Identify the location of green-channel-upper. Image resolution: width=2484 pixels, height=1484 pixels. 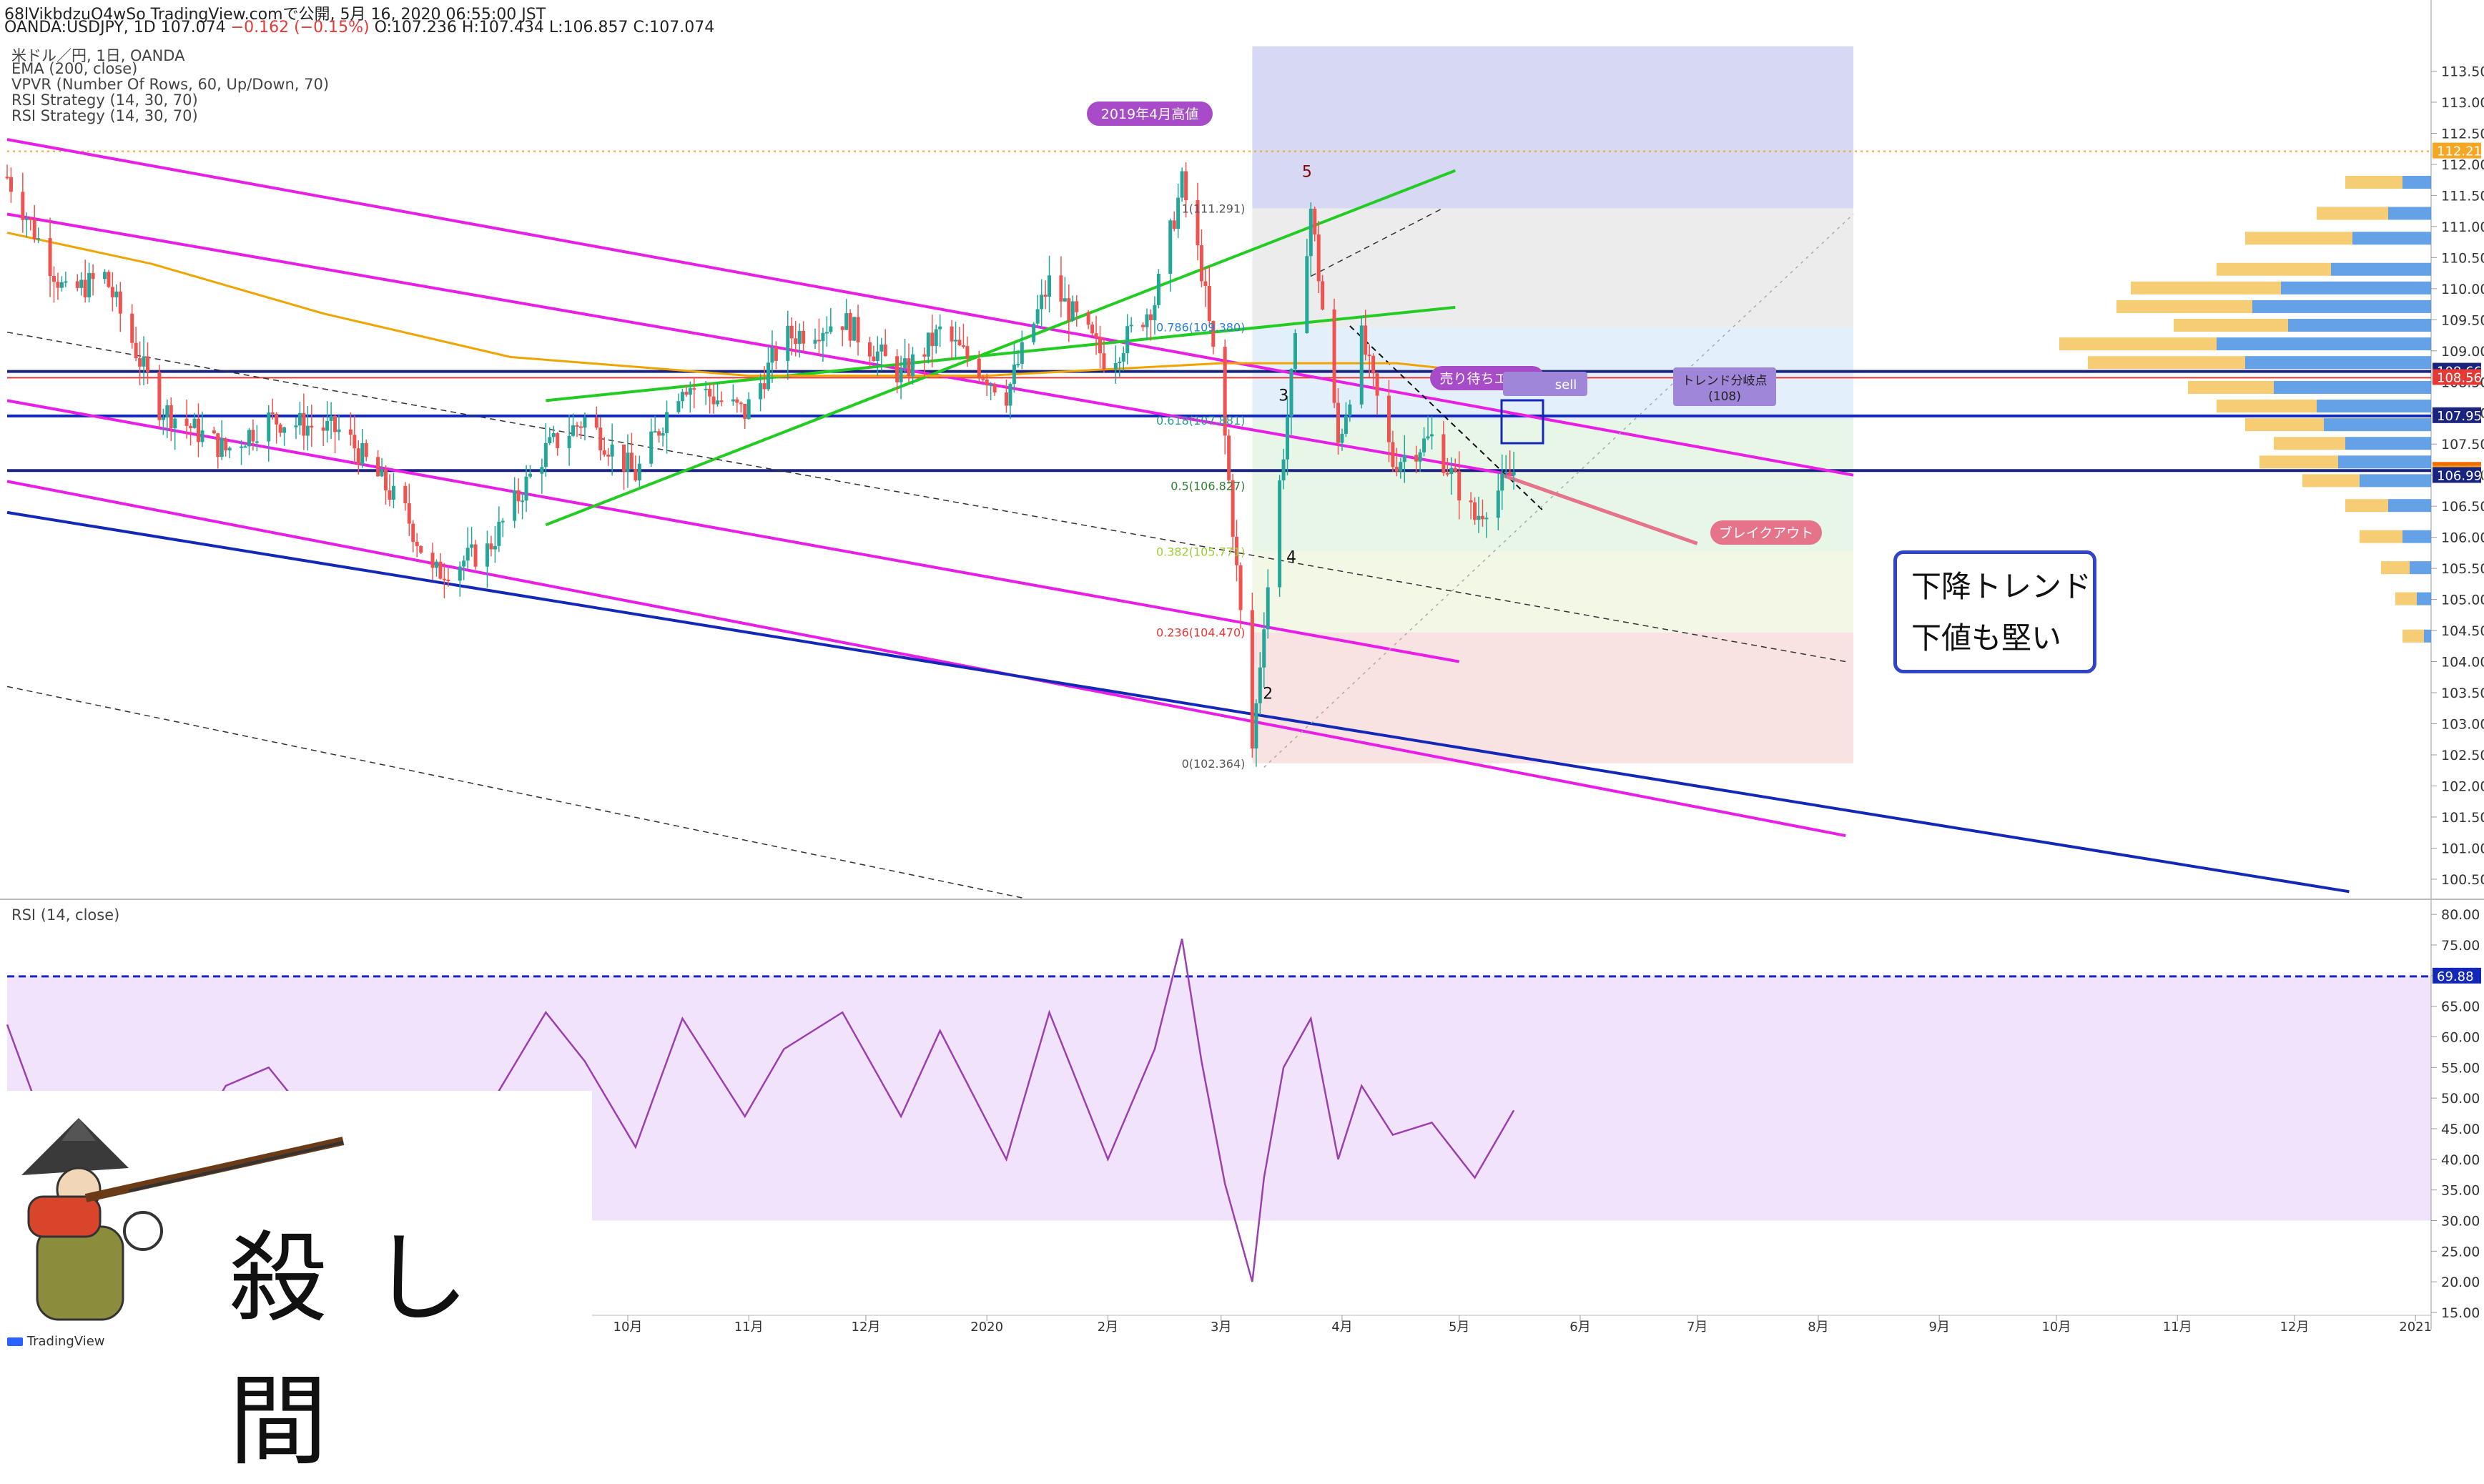
(1001, 353).